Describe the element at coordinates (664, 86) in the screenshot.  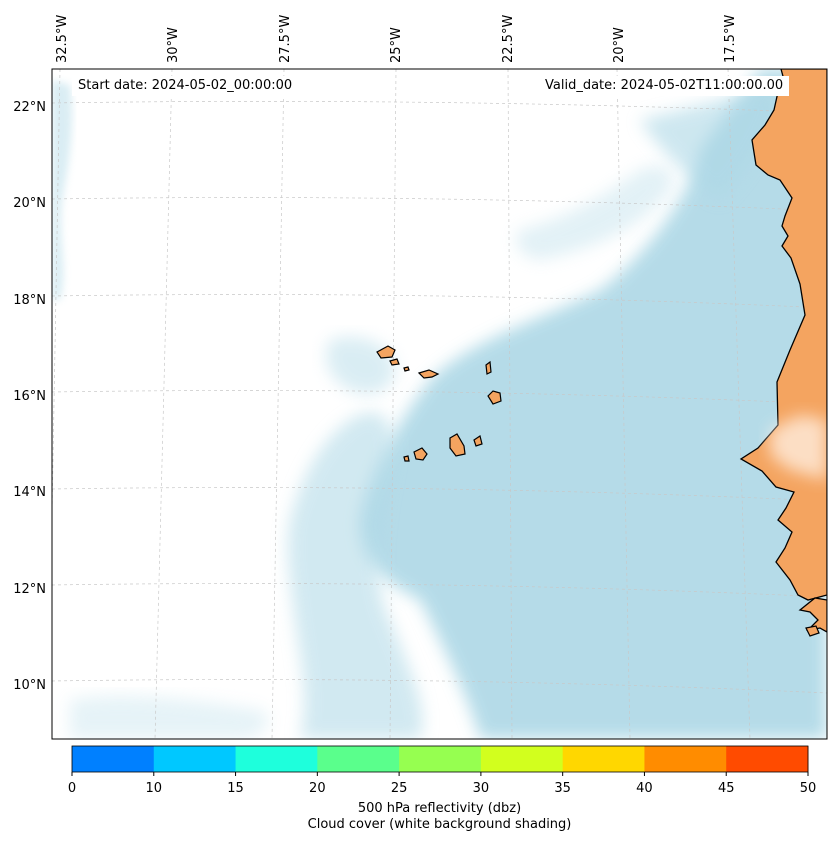
I see `valid-date-label: Valid_date: 2024-05-02T11:00:00.00` at that location.